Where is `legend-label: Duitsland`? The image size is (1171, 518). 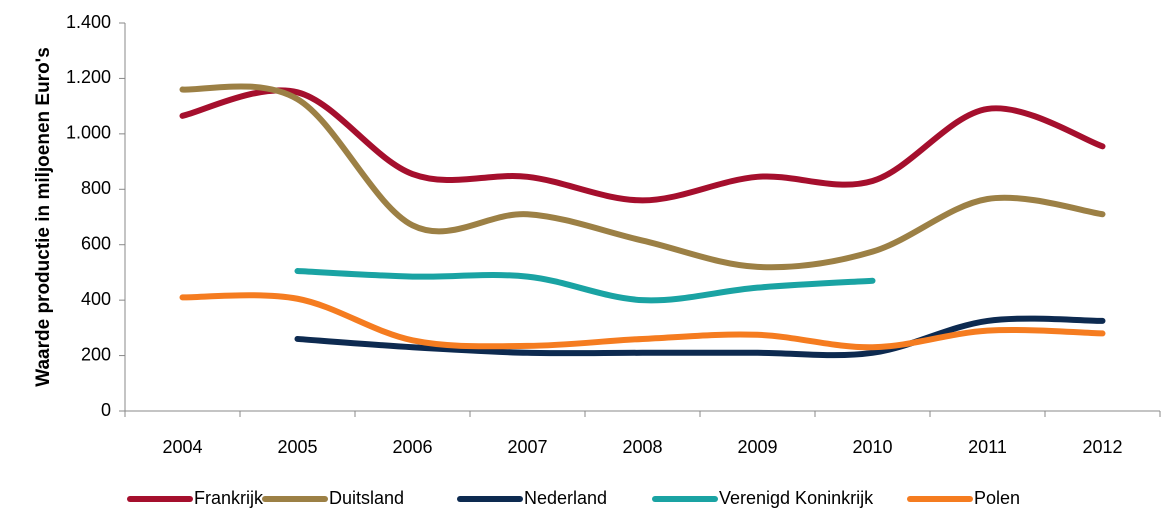 legend-label: Duitsland is located at coordinates (366, 498).